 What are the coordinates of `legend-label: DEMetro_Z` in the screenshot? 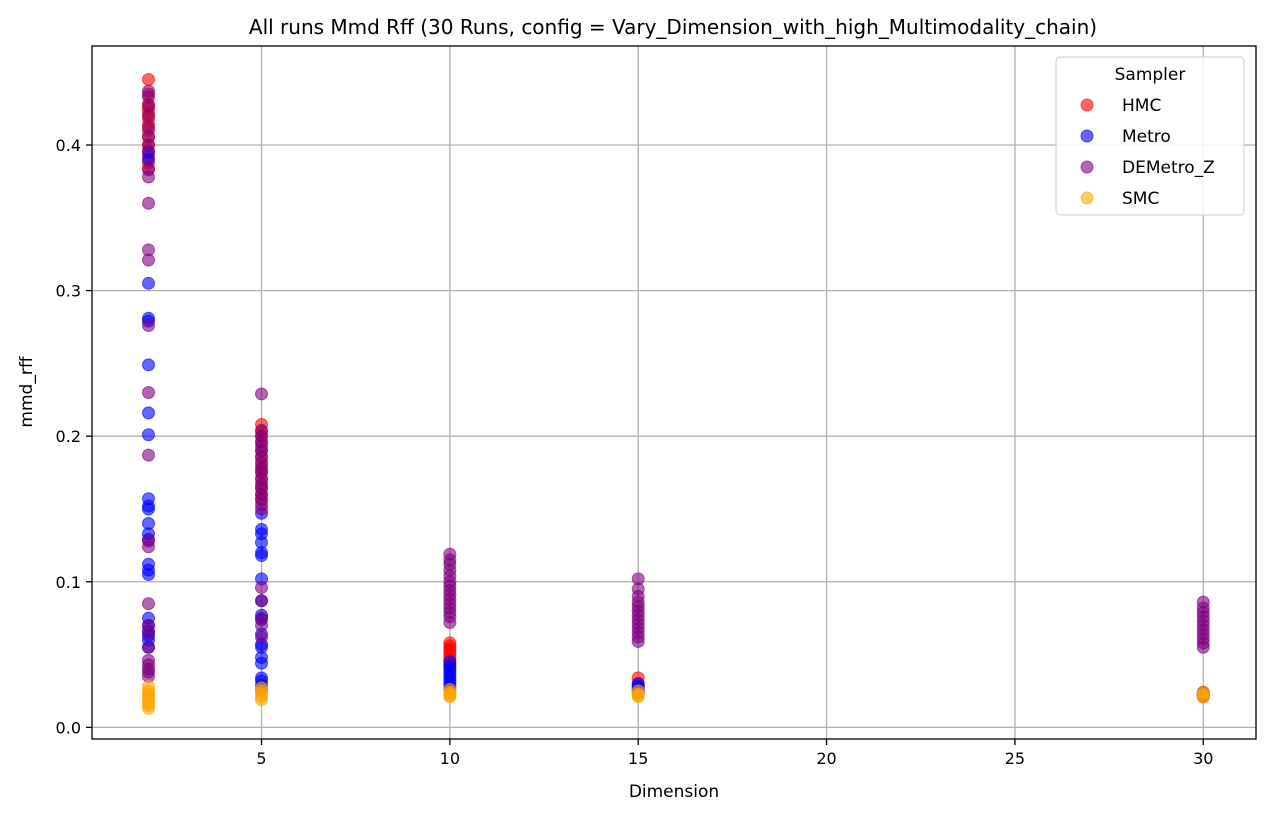 It's located at (1168, 168).